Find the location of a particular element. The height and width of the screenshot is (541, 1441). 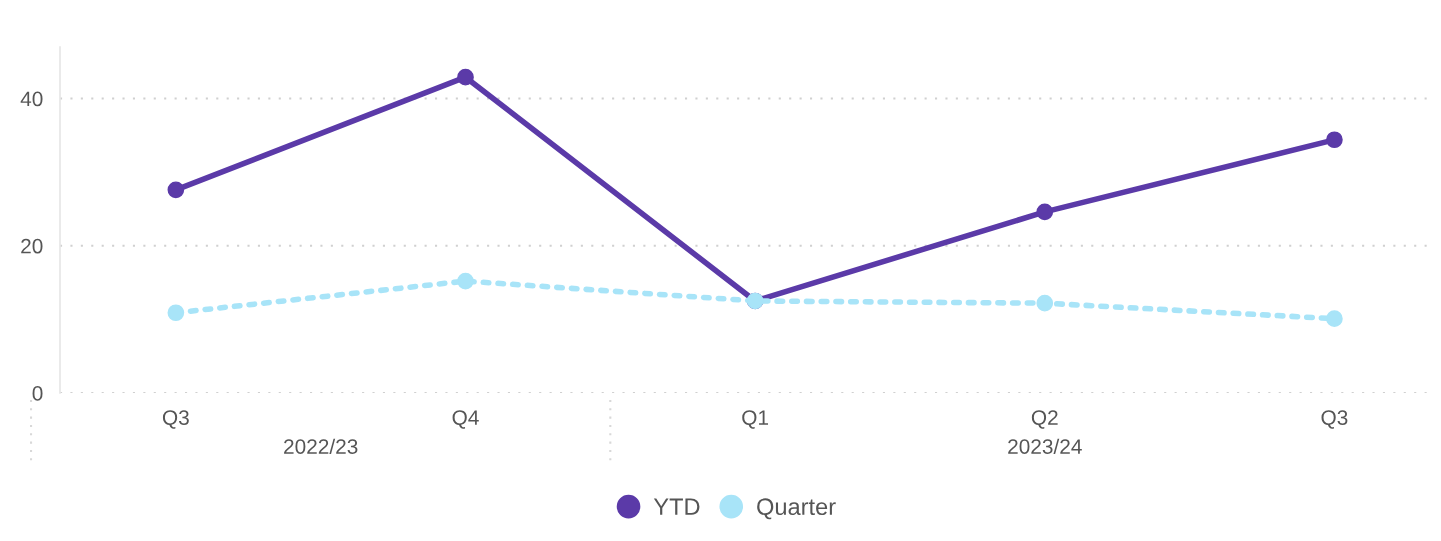

text: 2023/24 is located at coordinates (1045, 446).